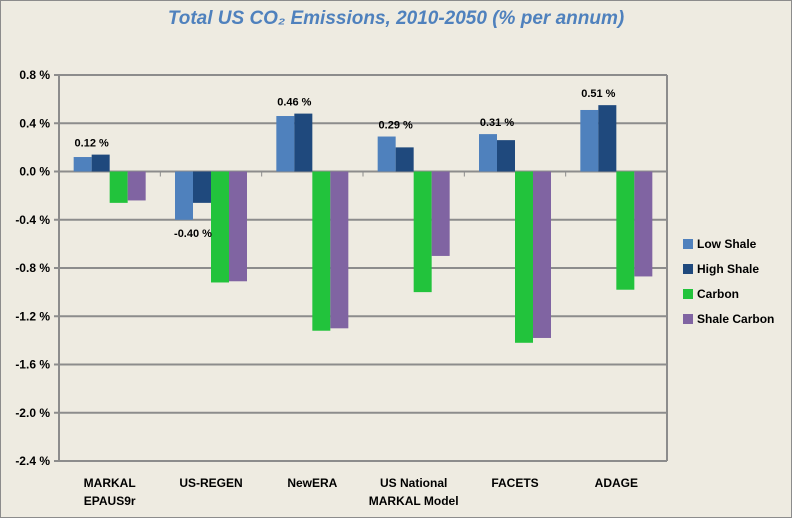 This screenshot has width=792, height=518. I want to click on legend-label: Low Shale, so click(727, 243).